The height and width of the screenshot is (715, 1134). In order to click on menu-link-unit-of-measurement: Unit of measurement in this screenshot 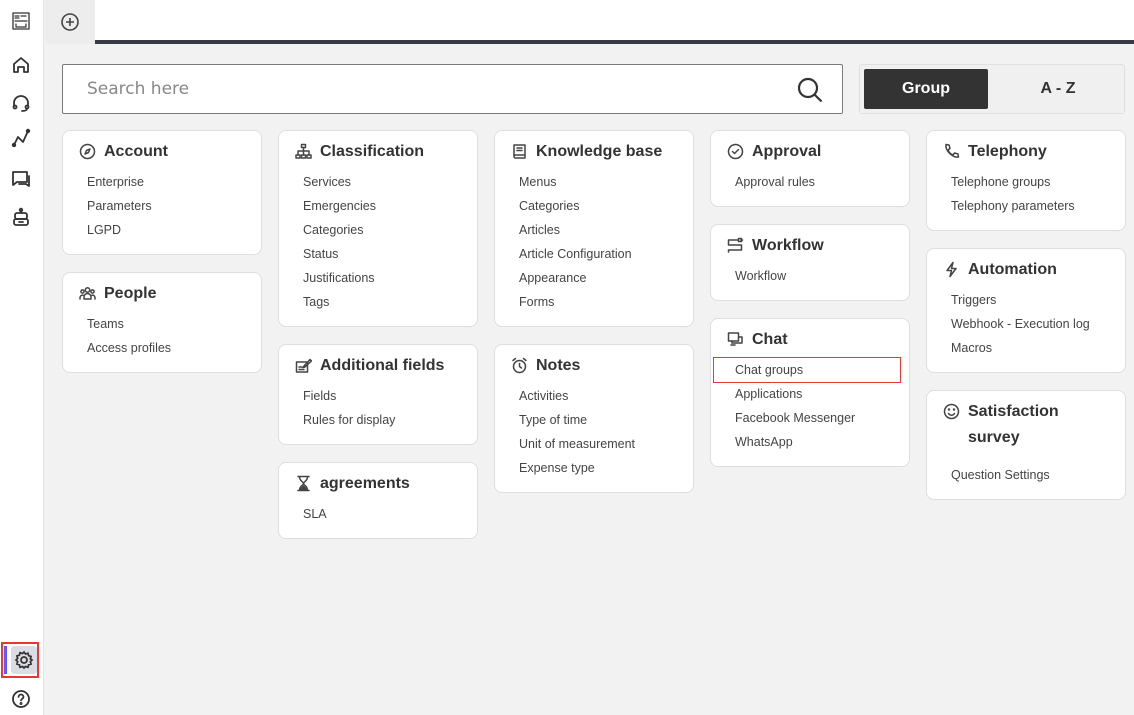, I will do `click(577, 444)`.